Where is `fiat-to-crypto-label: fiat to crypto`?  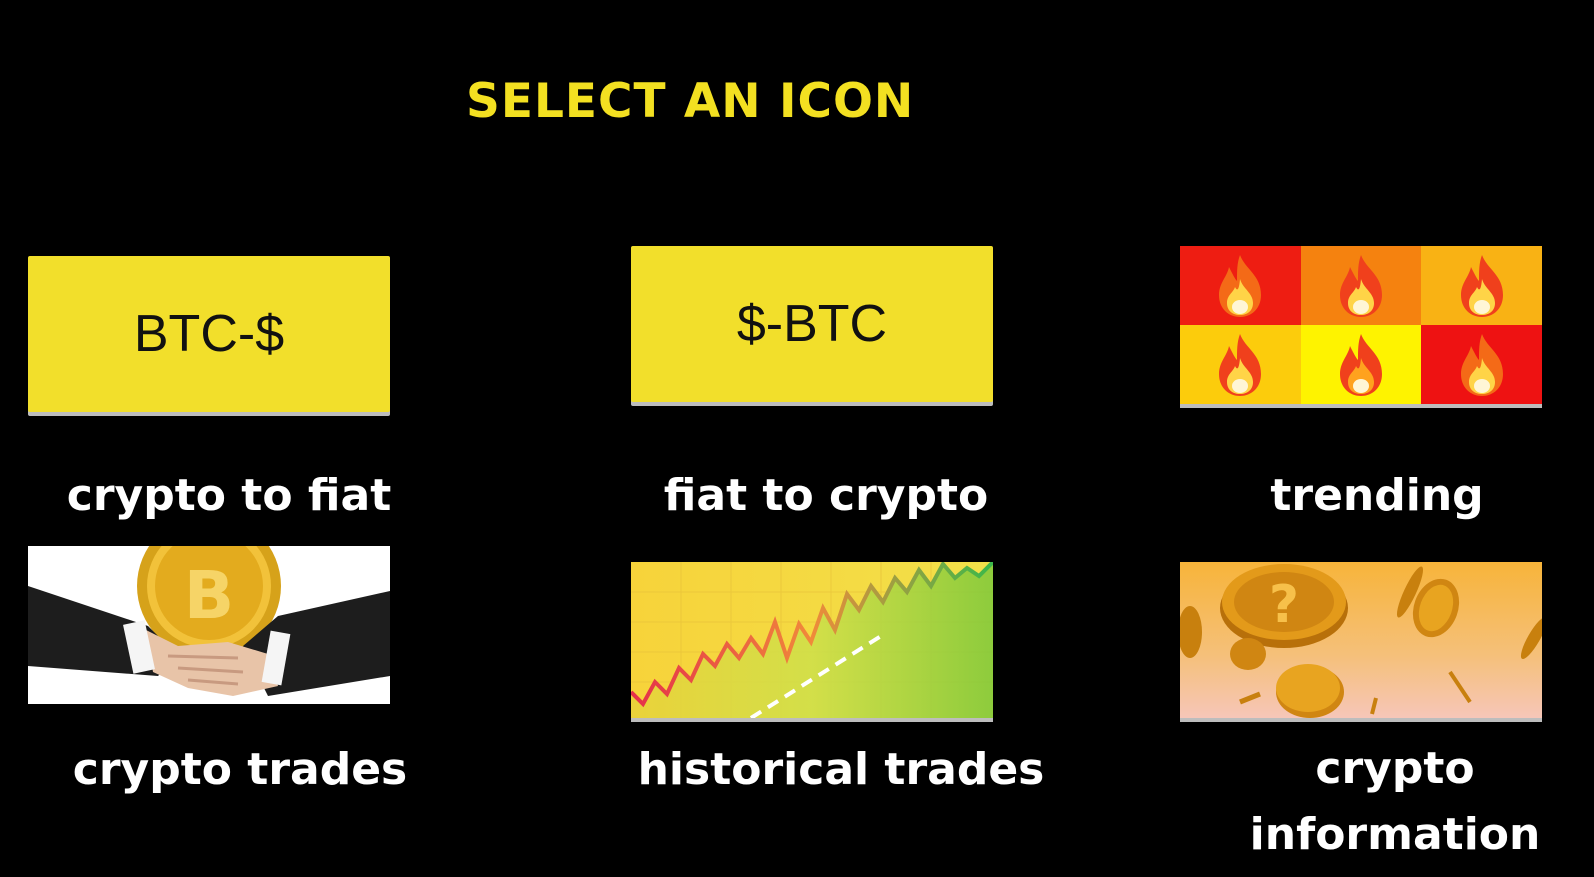 fiat-to-crypto-label: fiat to crypto is located at coordinates (826, 495).